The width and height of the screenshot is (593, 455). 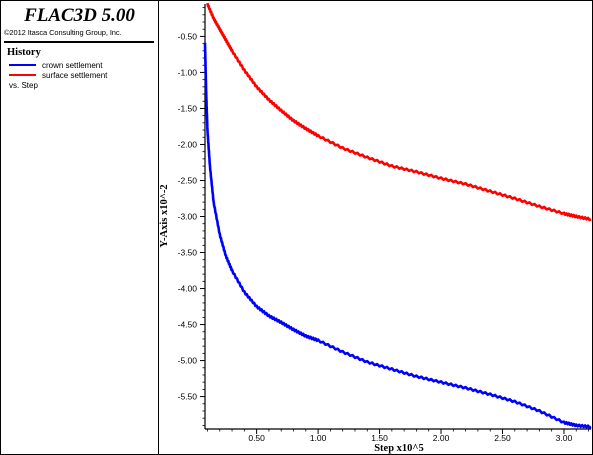 What do you see at coordinates (188, 108) in the screenshot?
I see `y-tick-label-2: -1.50` at bounding box center [188, 108].